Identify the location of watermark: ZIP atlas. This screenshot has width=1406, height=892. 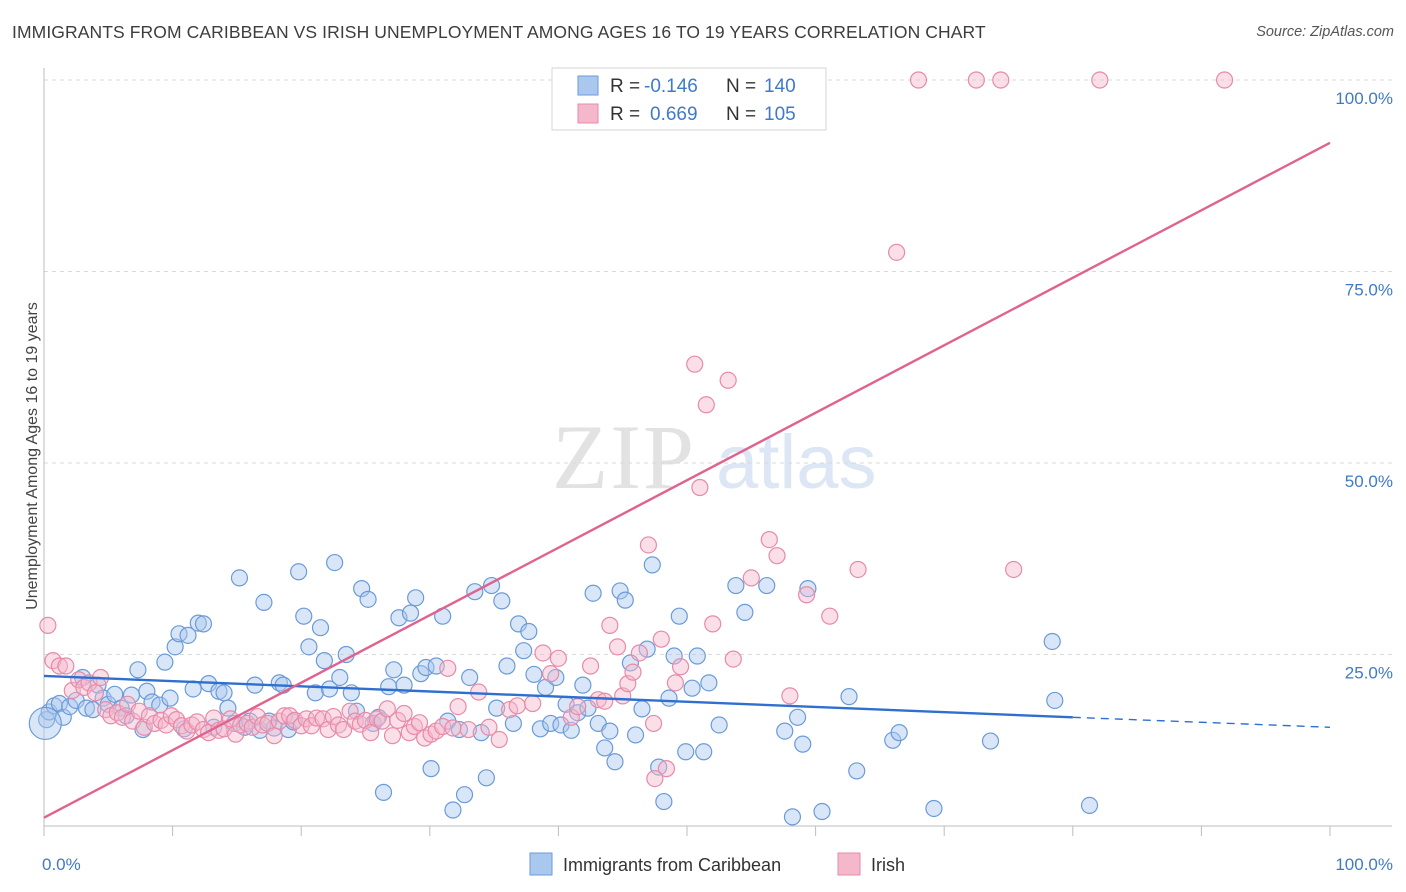
(714, 457).